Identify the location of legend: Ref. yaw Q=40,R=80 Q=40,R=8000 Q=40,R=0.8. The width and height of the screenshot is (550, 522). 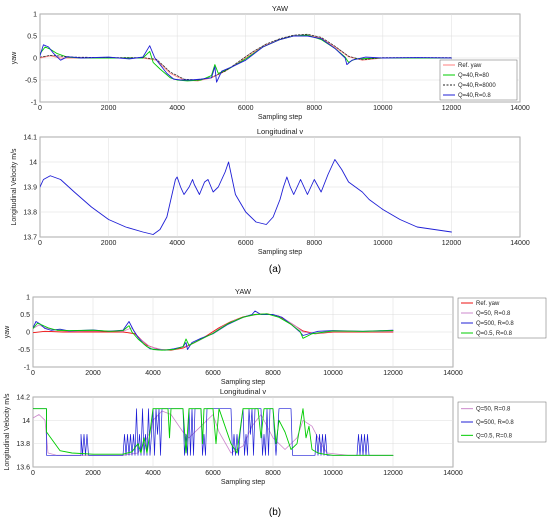
(478, 80).